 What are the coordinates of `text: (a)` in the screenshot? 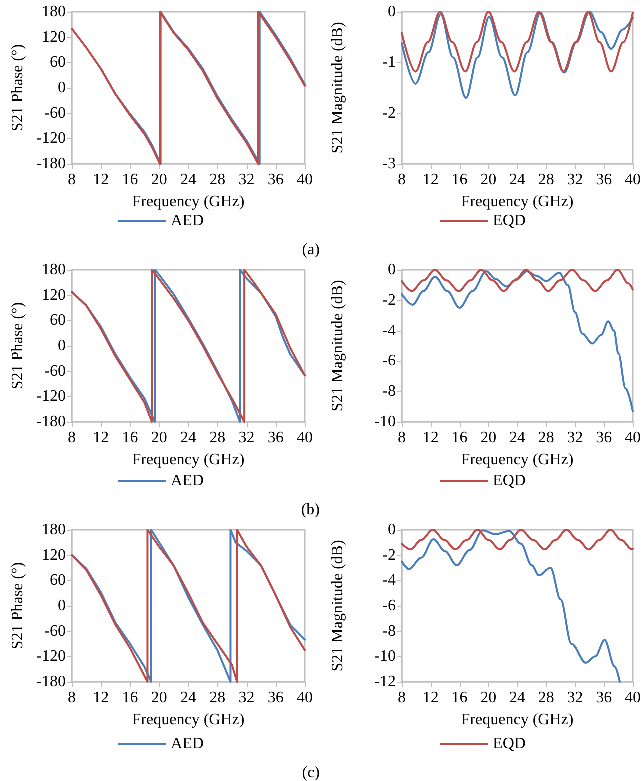 It's located at (311, 250).